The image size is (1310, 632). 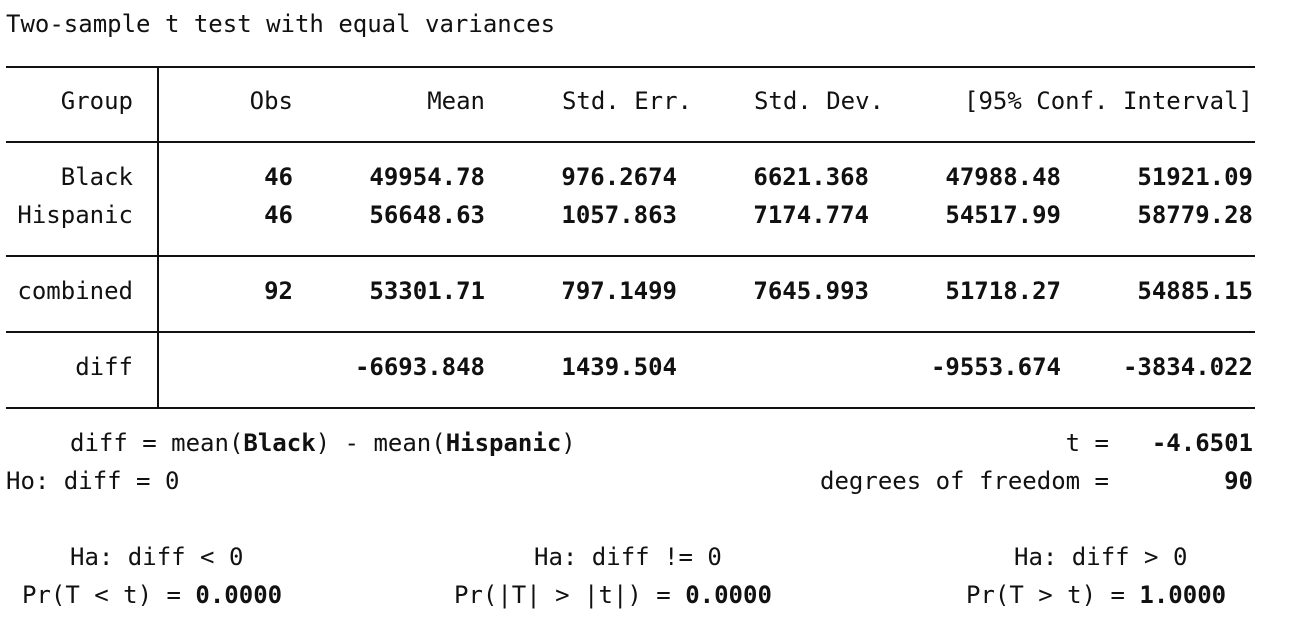 I want to click on p-value-line: Pr(|T| > |t|) = 0.0000, so click(x=613, y=595).